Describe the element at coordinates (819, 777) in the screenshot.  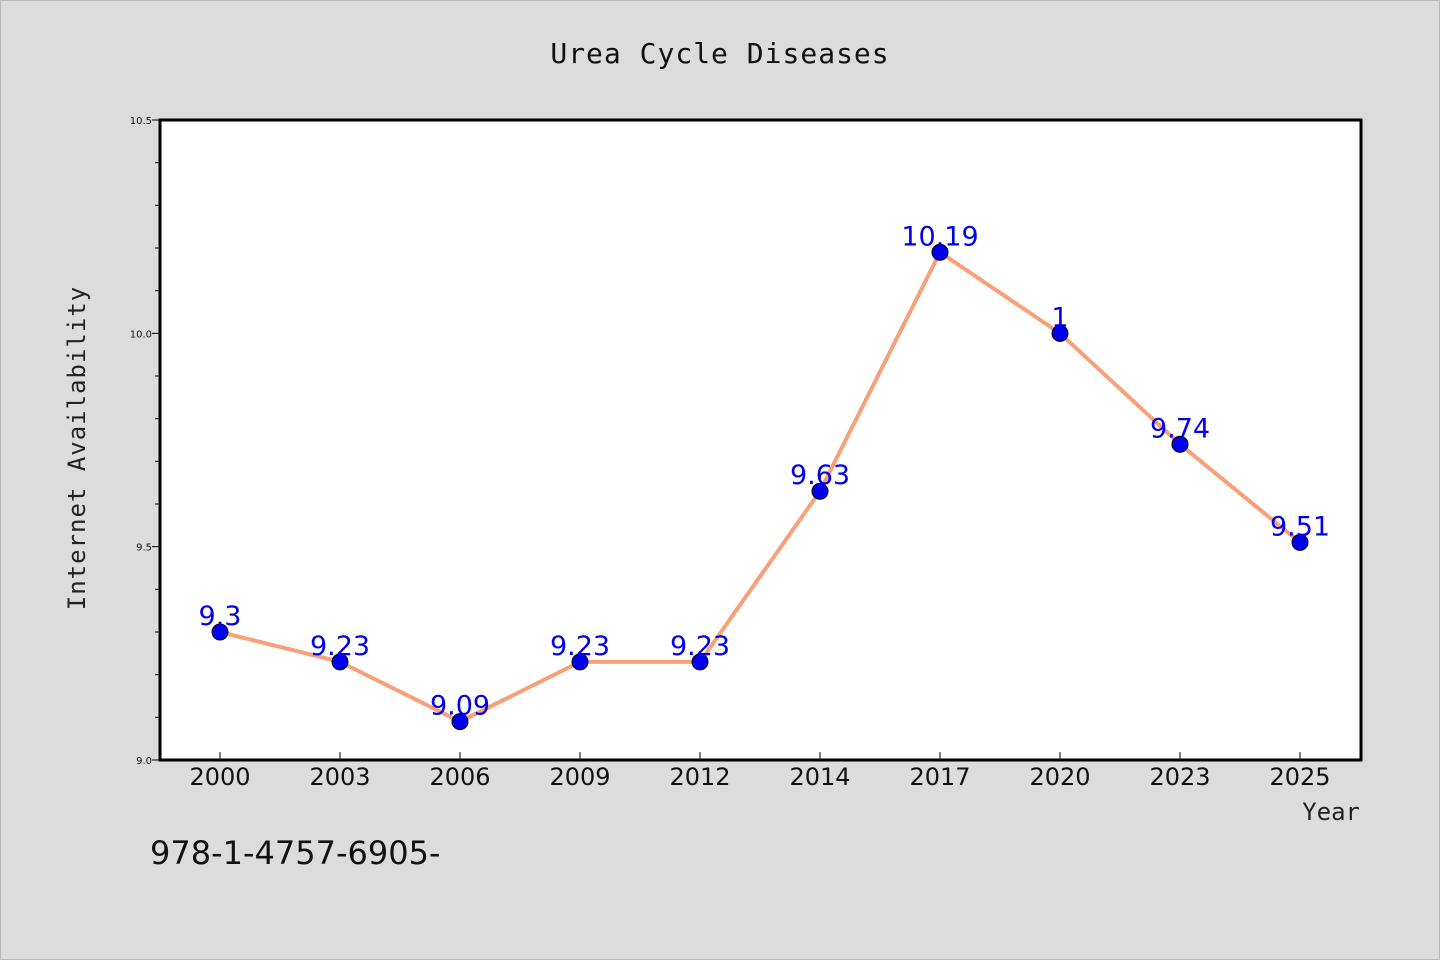
I see `x-tick-label: 2014` at that location.